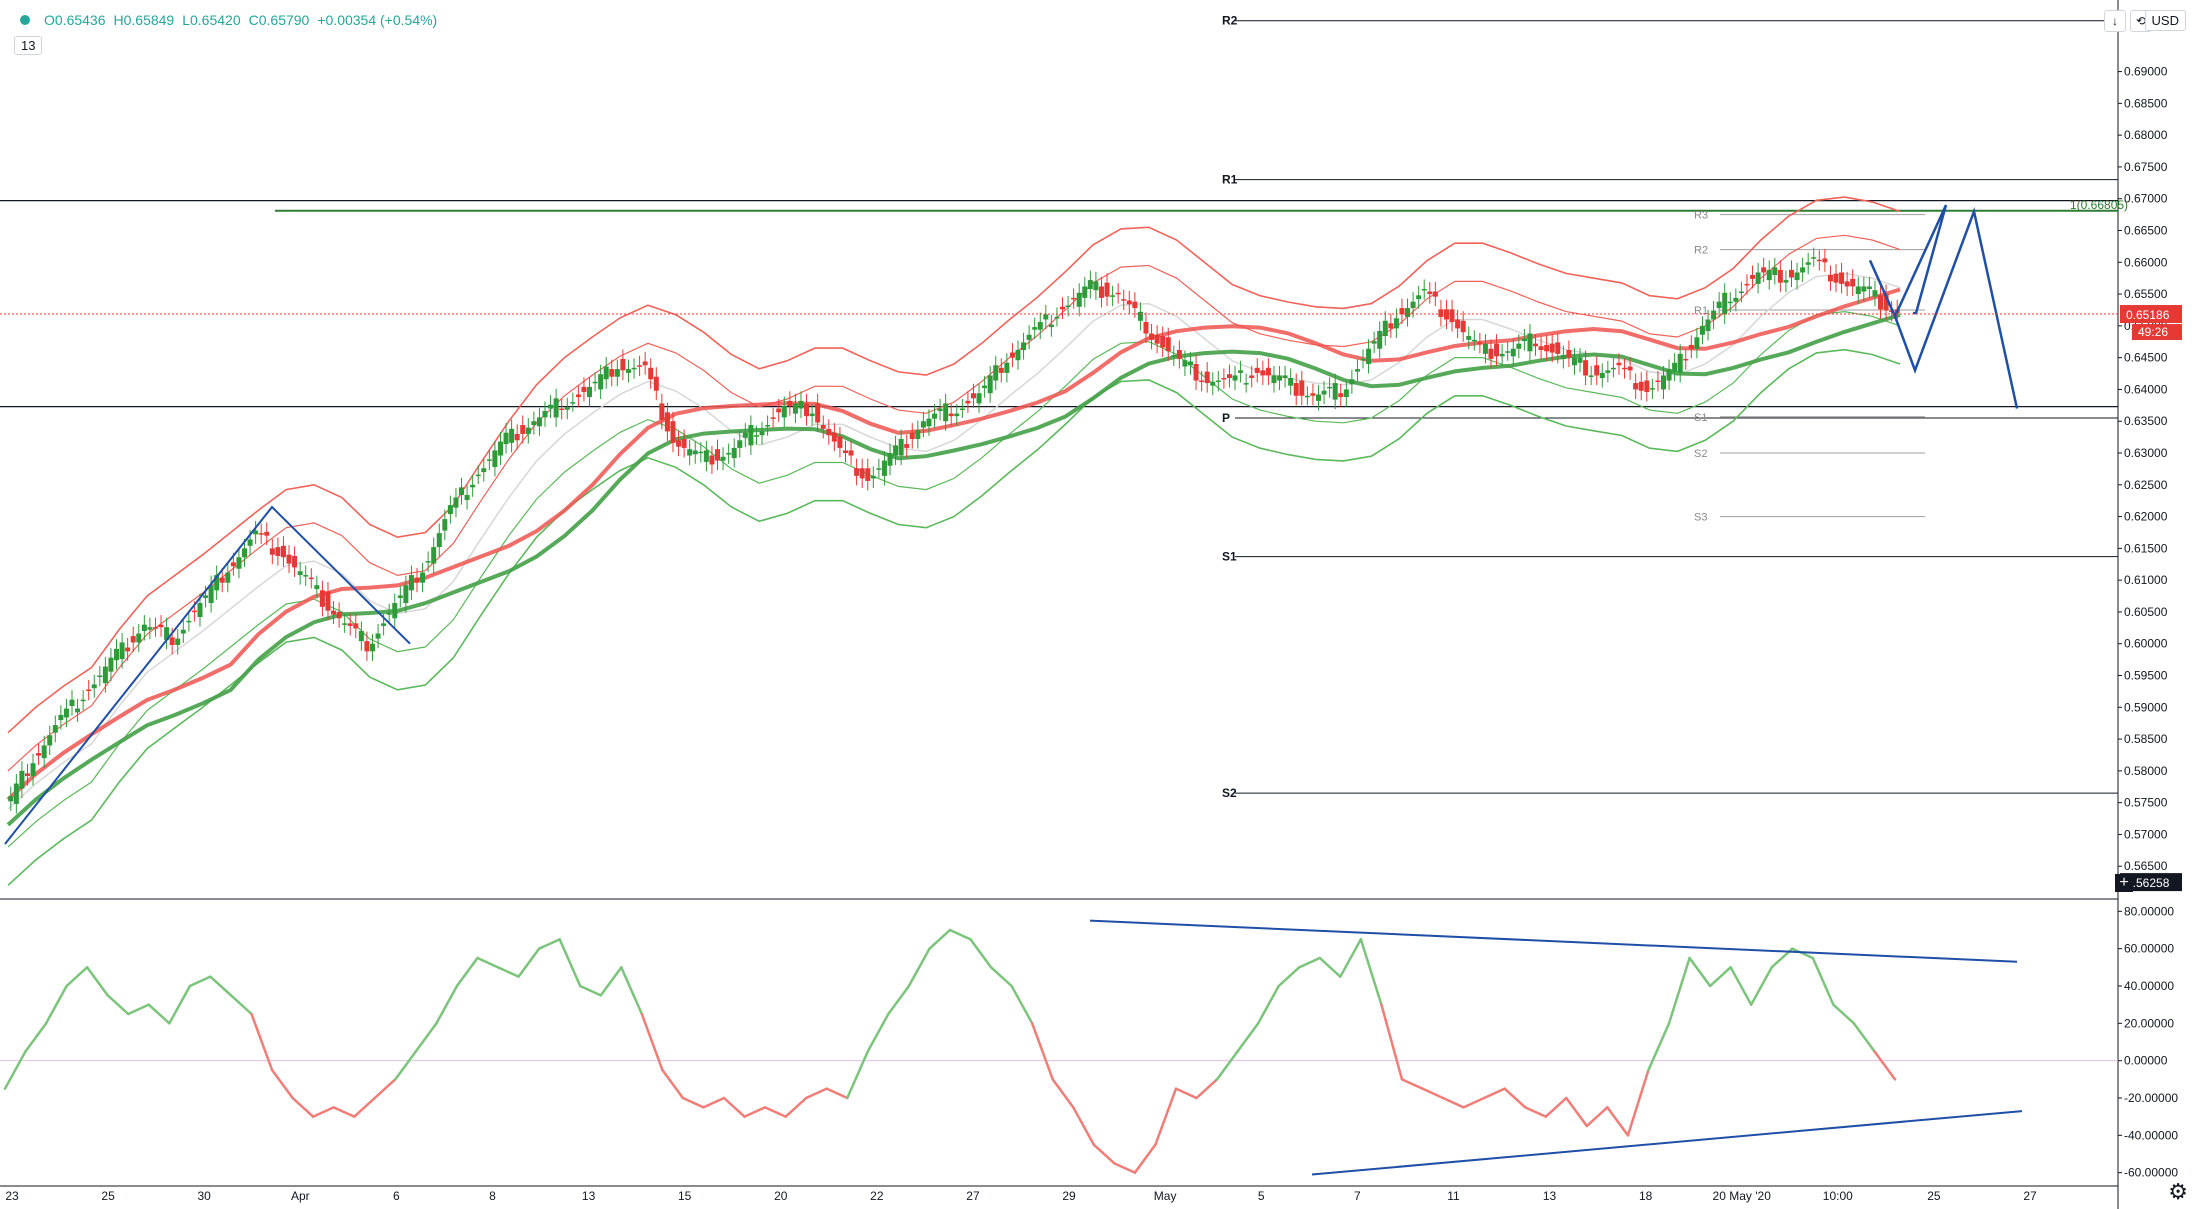 This screenshot has height=1209, width=2206. Describe the element at coordinates (2146, 771) in the screenshot. I see `y-tick-label: 0.58000` at that location.